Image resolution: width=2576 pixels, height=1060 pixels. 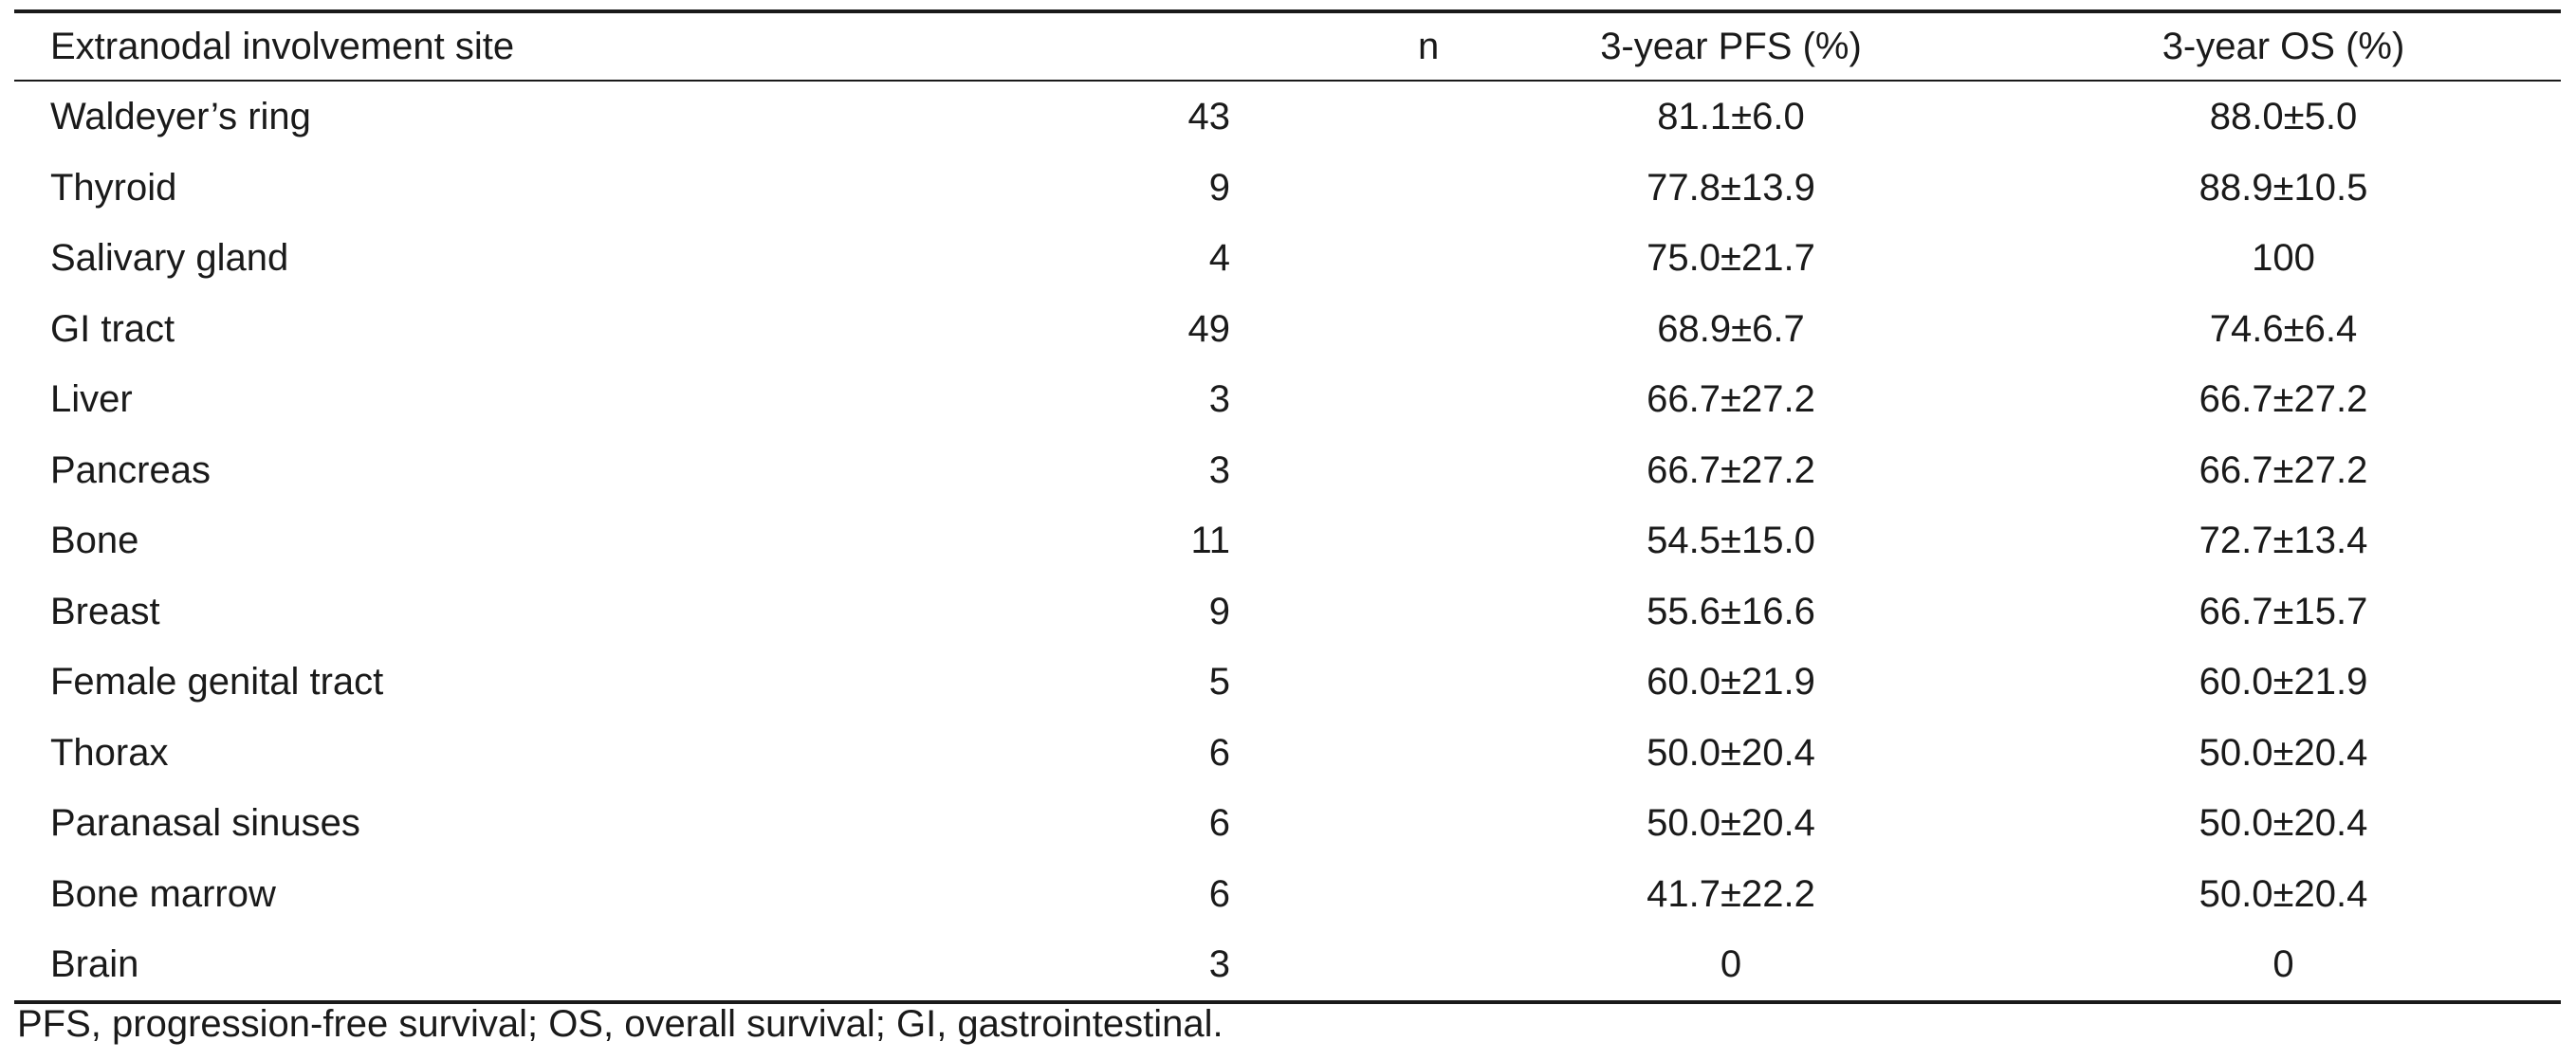 I want to click on cell-site: Liver, so click(x=91, y=399).